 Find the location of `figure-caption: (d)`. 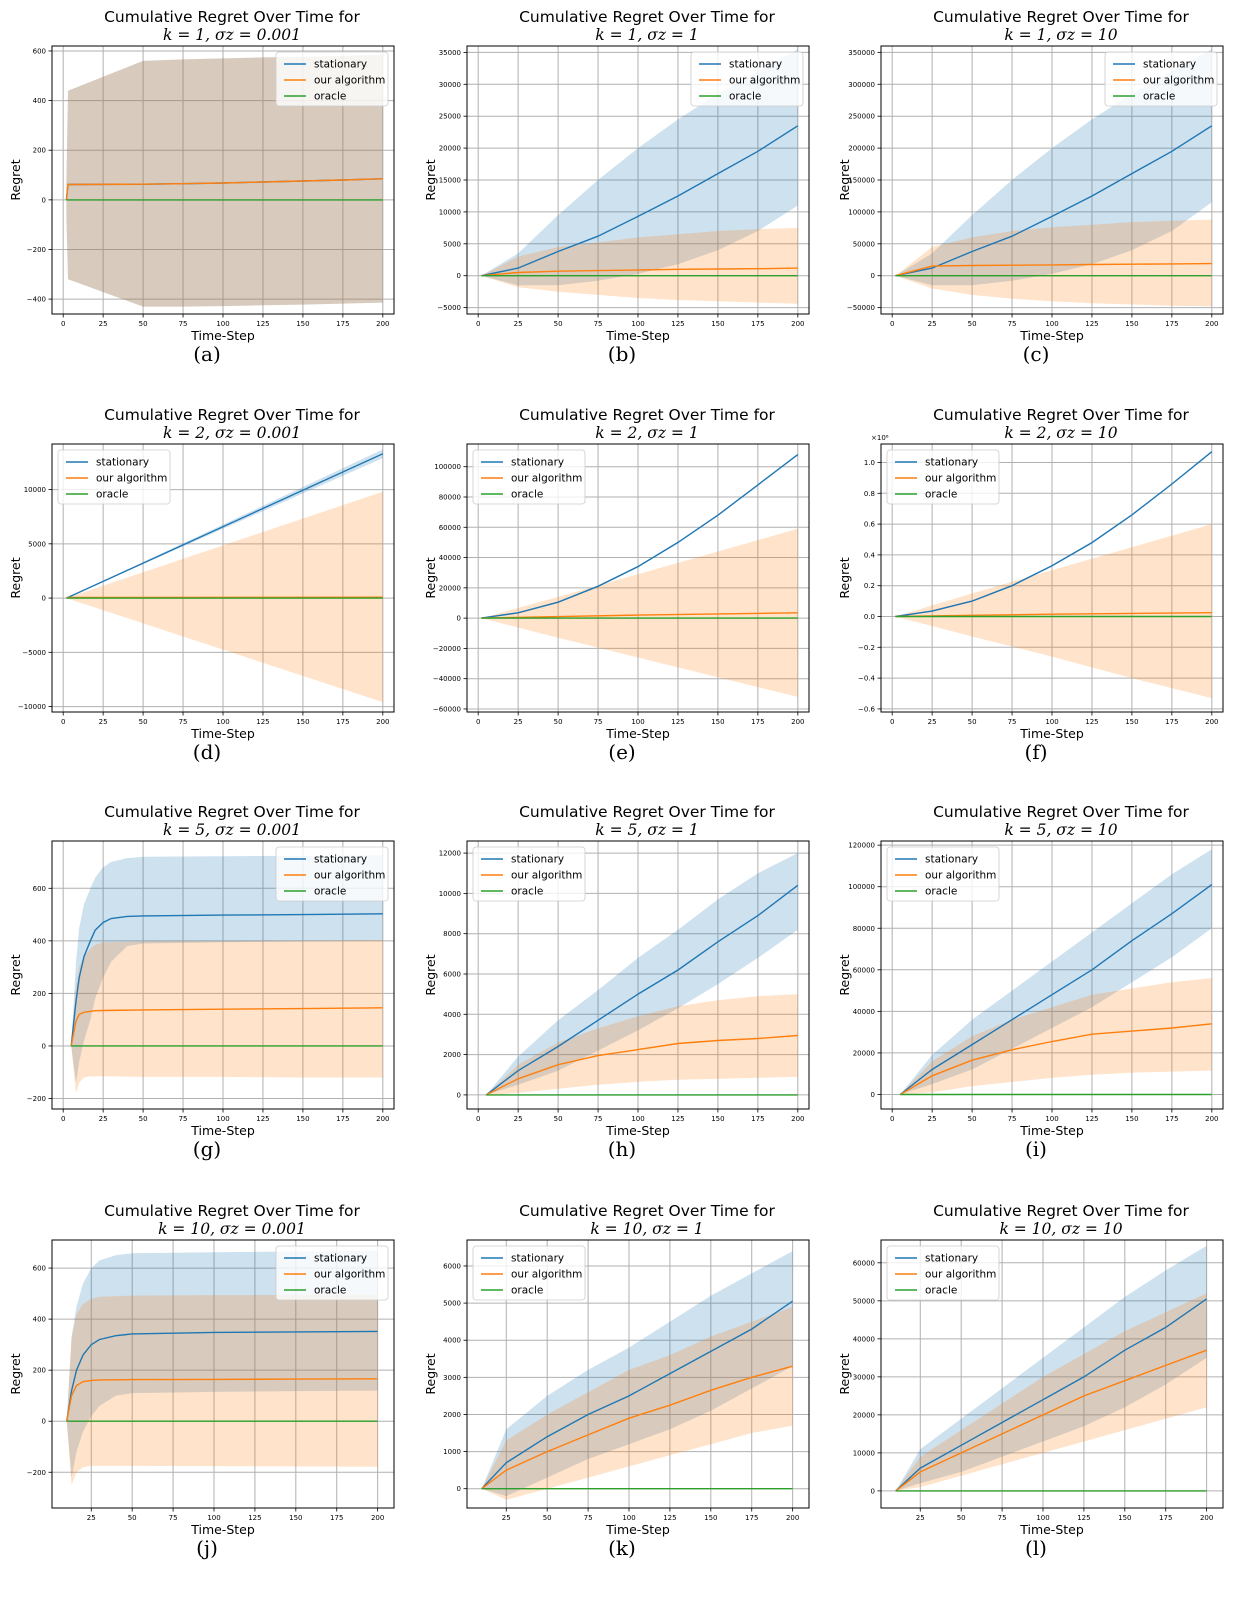

figure-caption: (d) is located at coordinates (207, 752).